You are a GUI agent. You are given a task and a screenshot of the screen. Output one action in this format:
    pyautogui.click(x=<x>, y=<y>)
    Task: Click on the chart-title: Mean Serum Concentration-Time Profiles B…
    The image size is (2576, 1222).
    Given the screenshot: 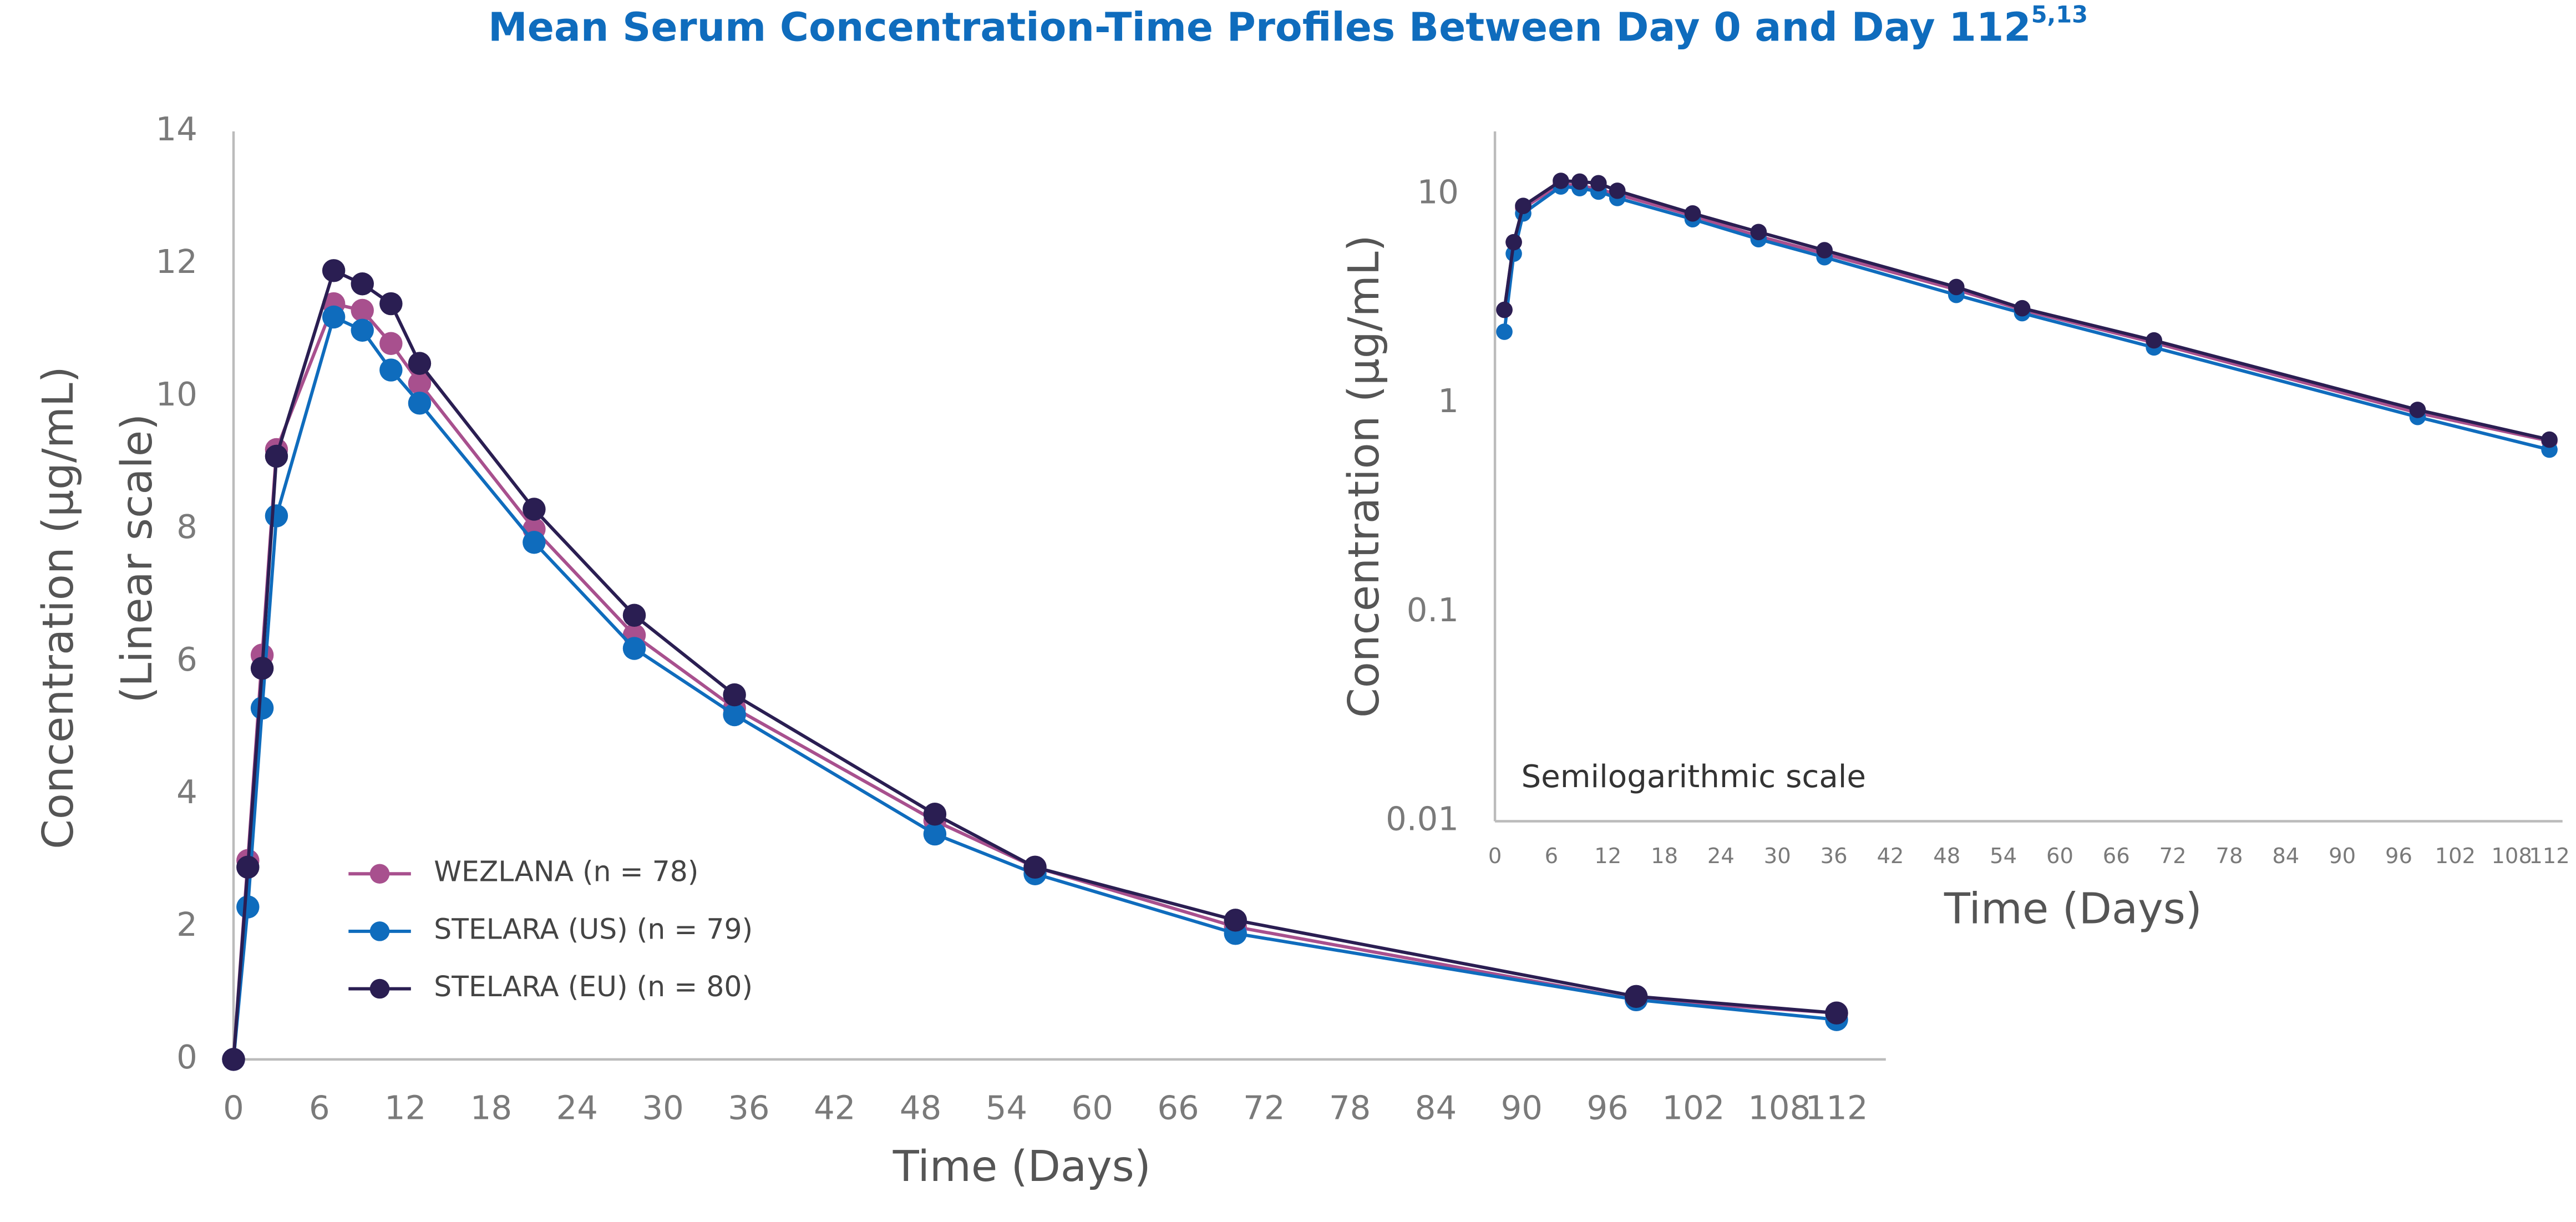 What is the action you would take?
    pyautogui.click(x=1288, y=26)
    